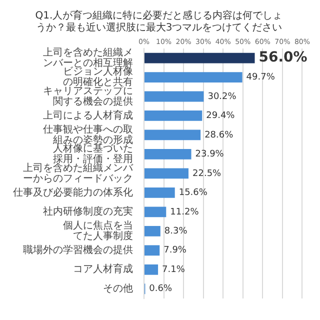 This screenshot has width=320, height=320. I want to click on data-label: 7.1%, so click(174, 269).